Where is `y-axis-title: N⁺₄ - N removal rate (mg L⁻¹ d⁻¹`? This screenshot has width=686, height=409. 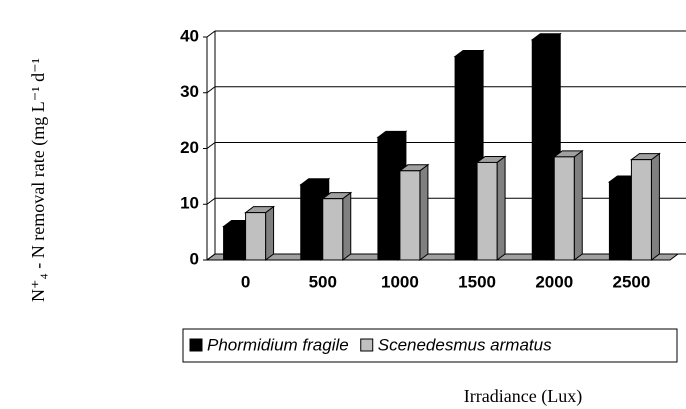
y-axis-title: N⁺₄ - N removal rate (mg L⁻¹ d⁻¹ is located at coordinates (38, 180).